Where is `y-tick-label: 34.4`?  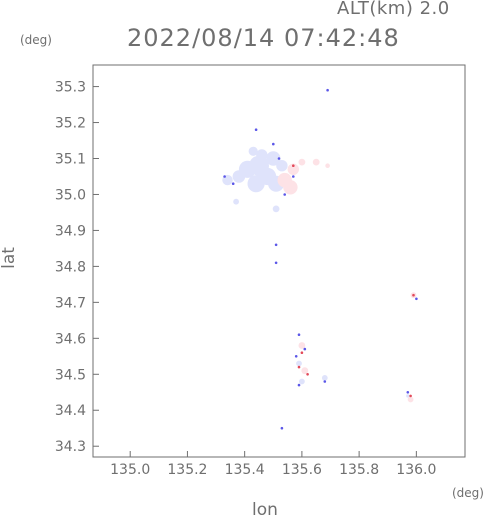
y-tick-label: 34.4 is located at coordinates (70, 411).